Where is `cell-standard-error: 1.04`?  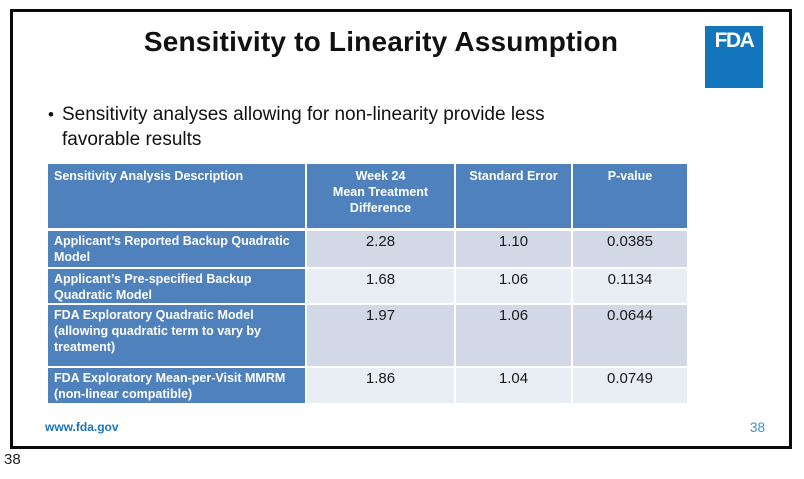
cell-standard-error: 1.04 is located at coordinates (513, 385).